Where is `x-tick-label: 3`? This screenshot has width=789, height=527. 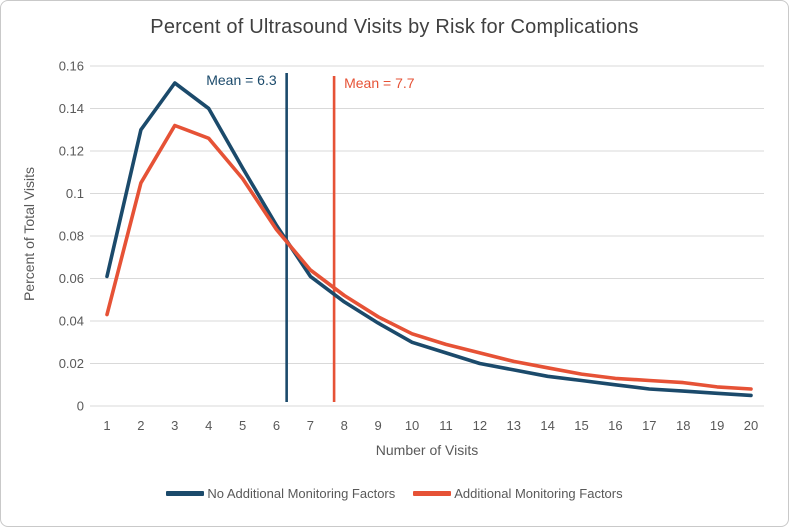 x-tick-label: 3 is located at coordinates (174, 425).